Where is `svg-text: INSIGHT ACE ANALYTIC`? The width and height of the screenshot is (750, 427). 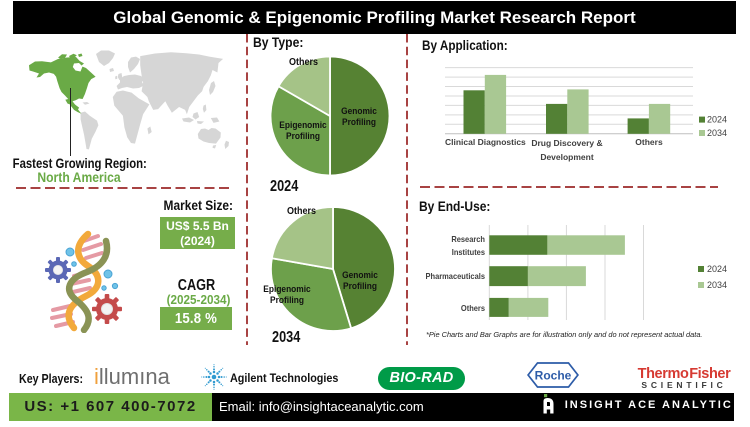 svg-text: INSIGHT ACE ANALYTIC is located at coordinates (649, 405).